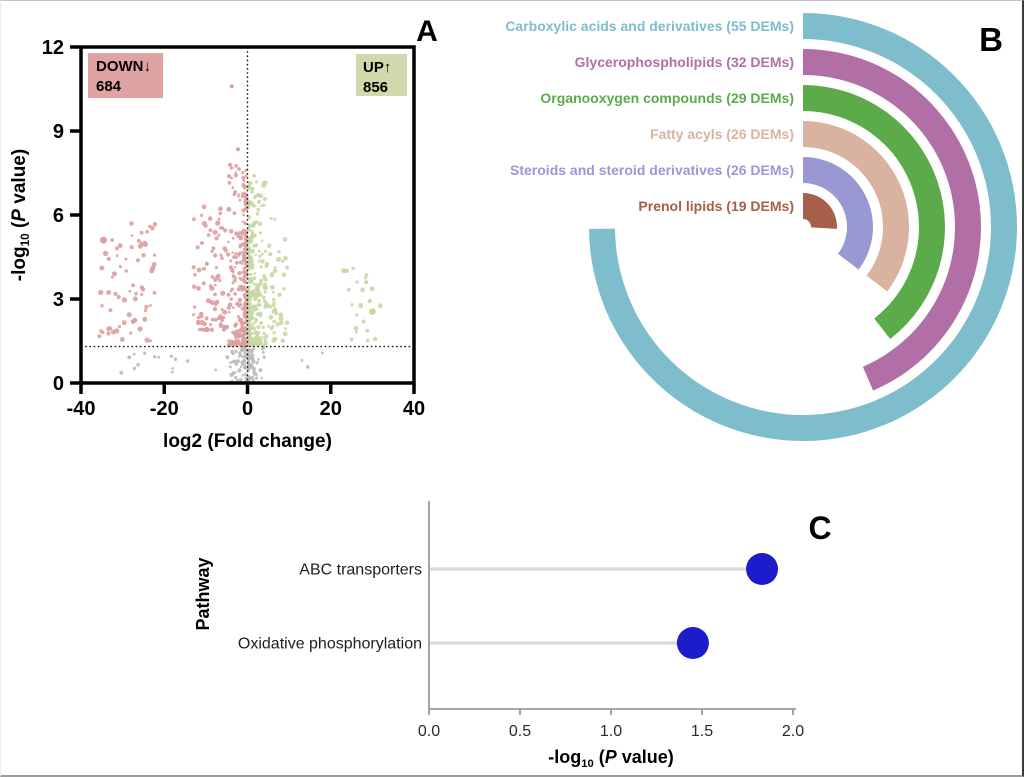 This screenshot has height=777, width=1024. Describe the element at coordinates (247, 441) in the screenshot. I see `x-axis-title: log2 (Fold change)` at that location.